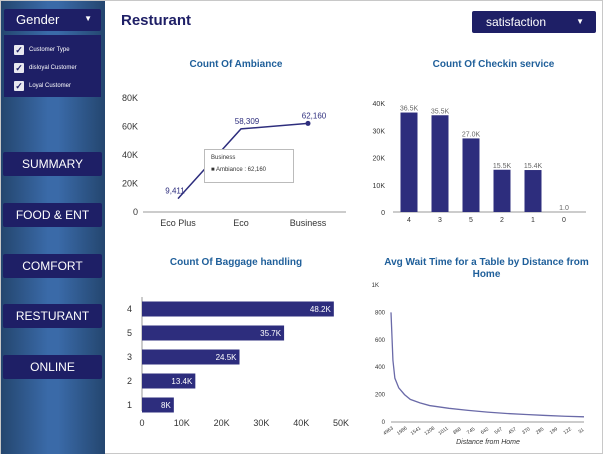 The height and width of the screenshot is (454, 603). Describe the element at coordinates (379, 186) in the screenshot. I see `y-tick-label: 10K` at that location.